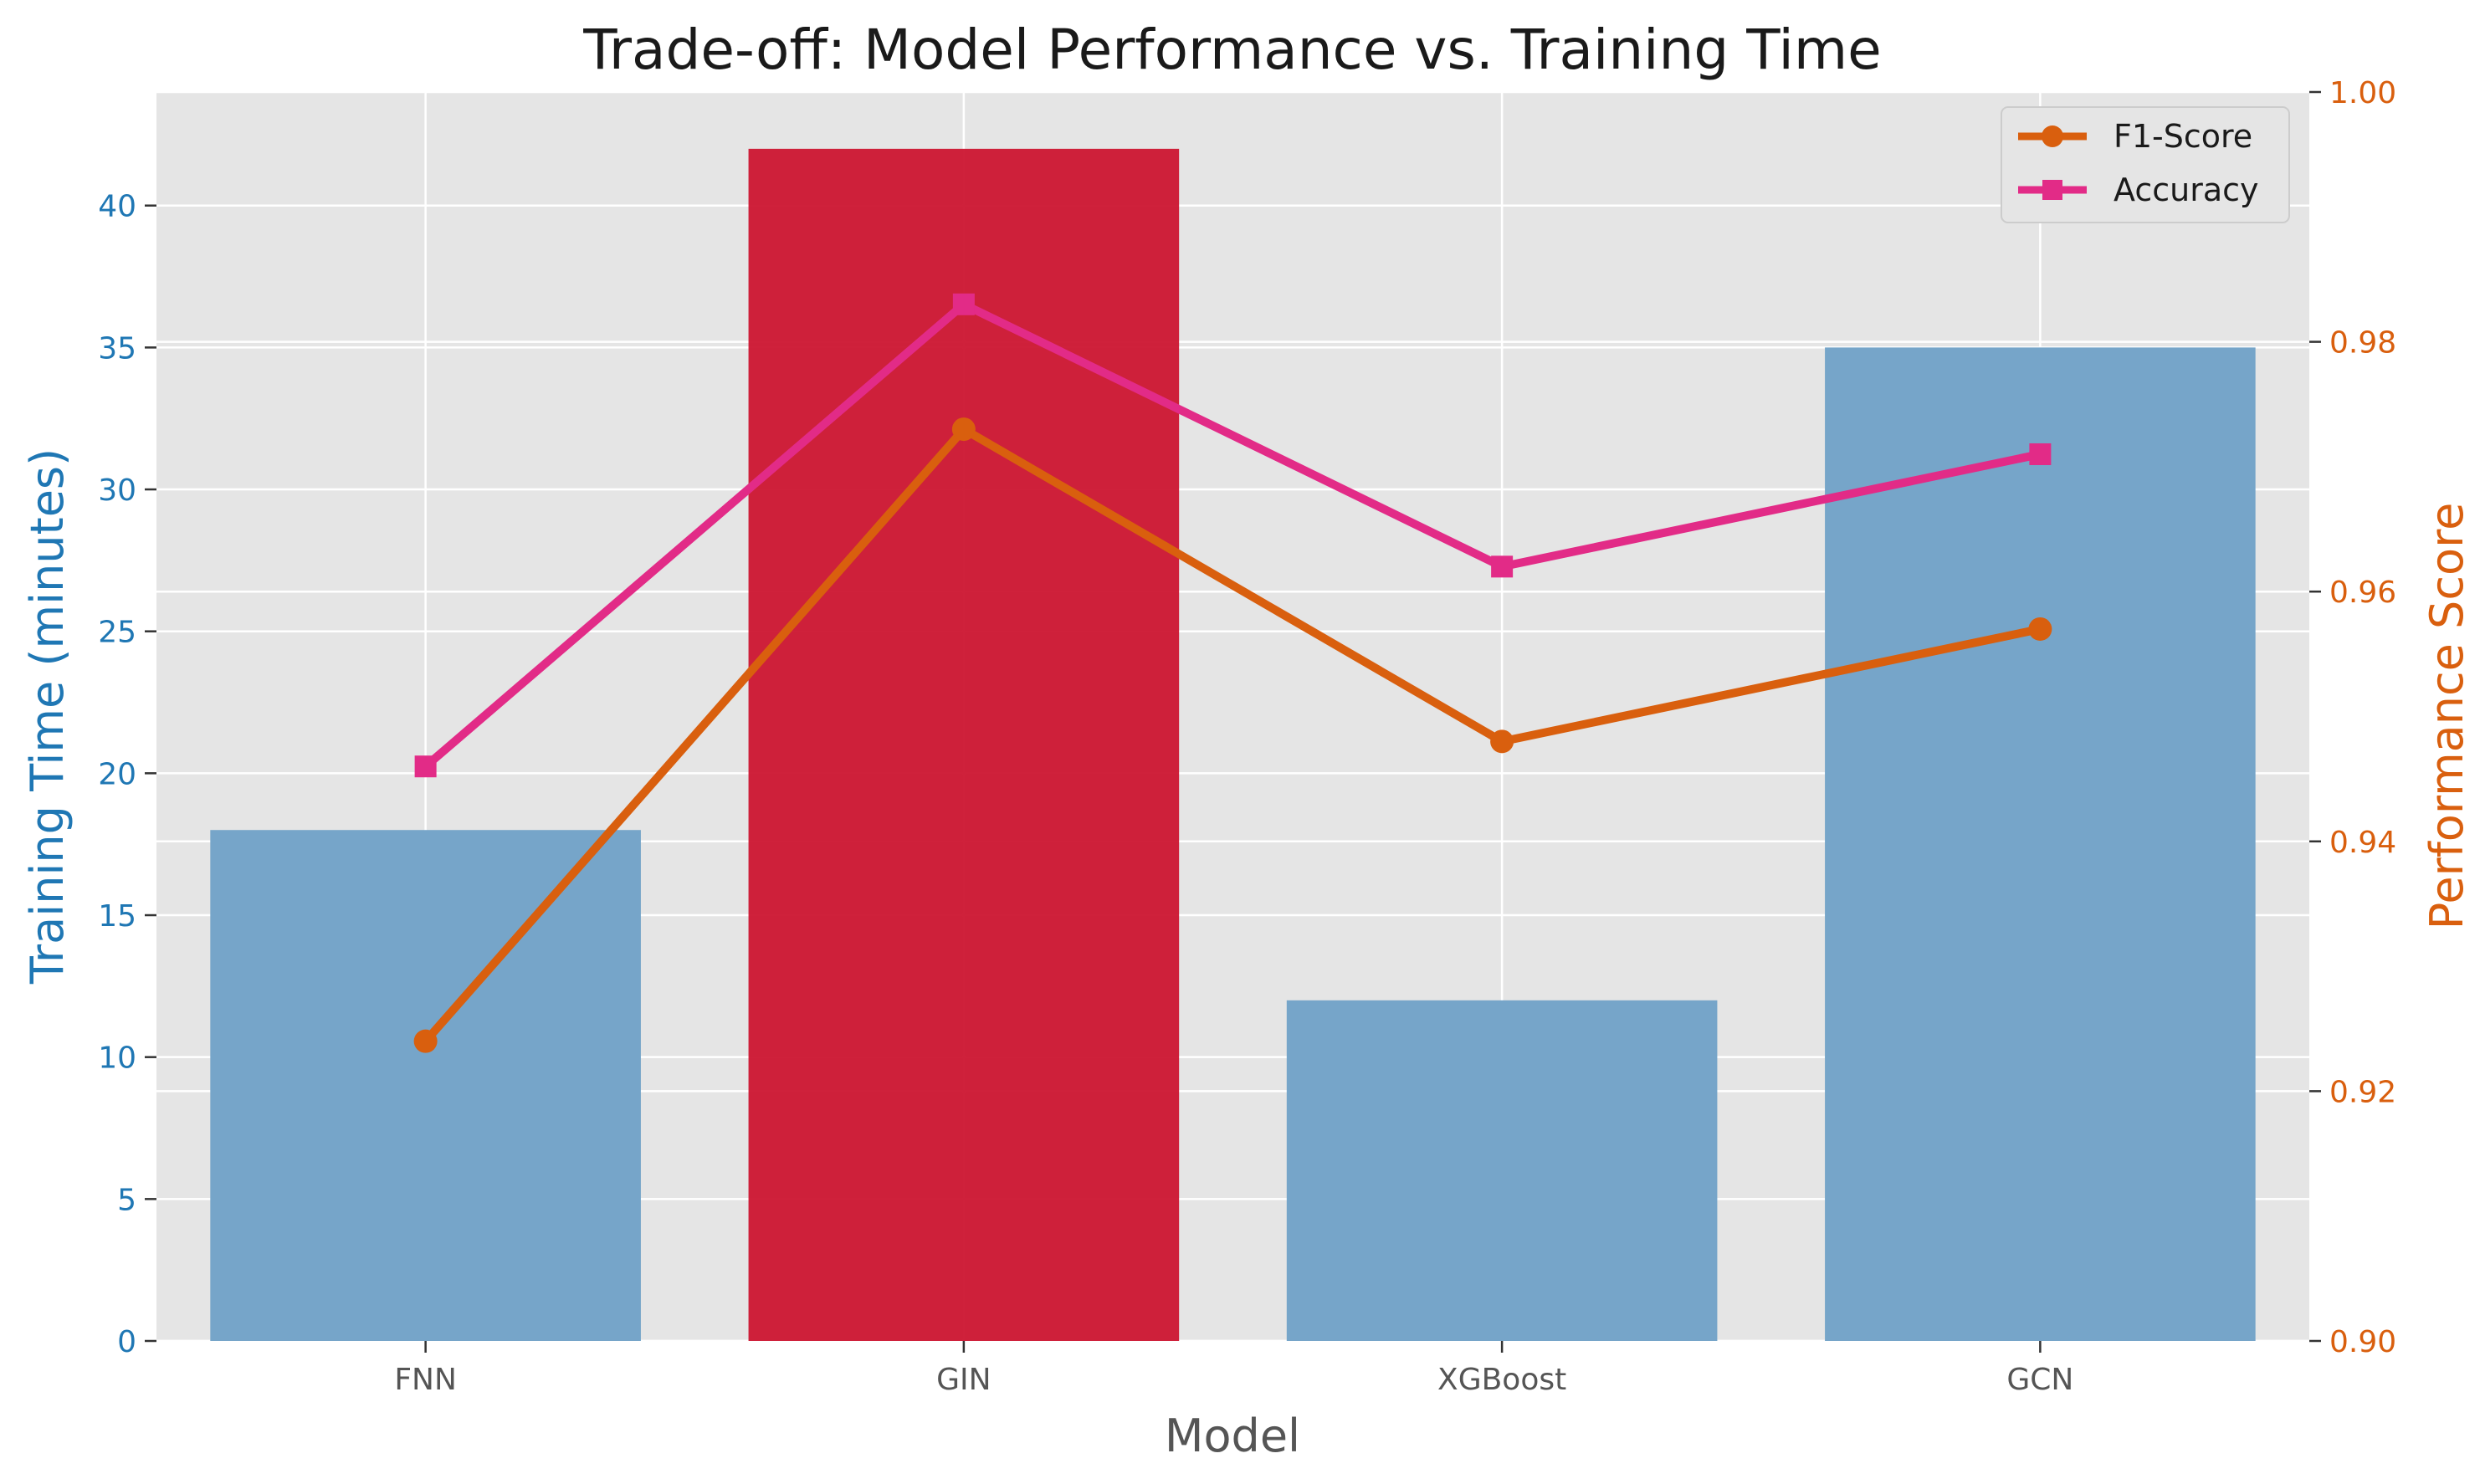 The height and width of the screenshot is (1484, 2485). I want to click on y2-tick-label: 0.96, so click(2362, 593).